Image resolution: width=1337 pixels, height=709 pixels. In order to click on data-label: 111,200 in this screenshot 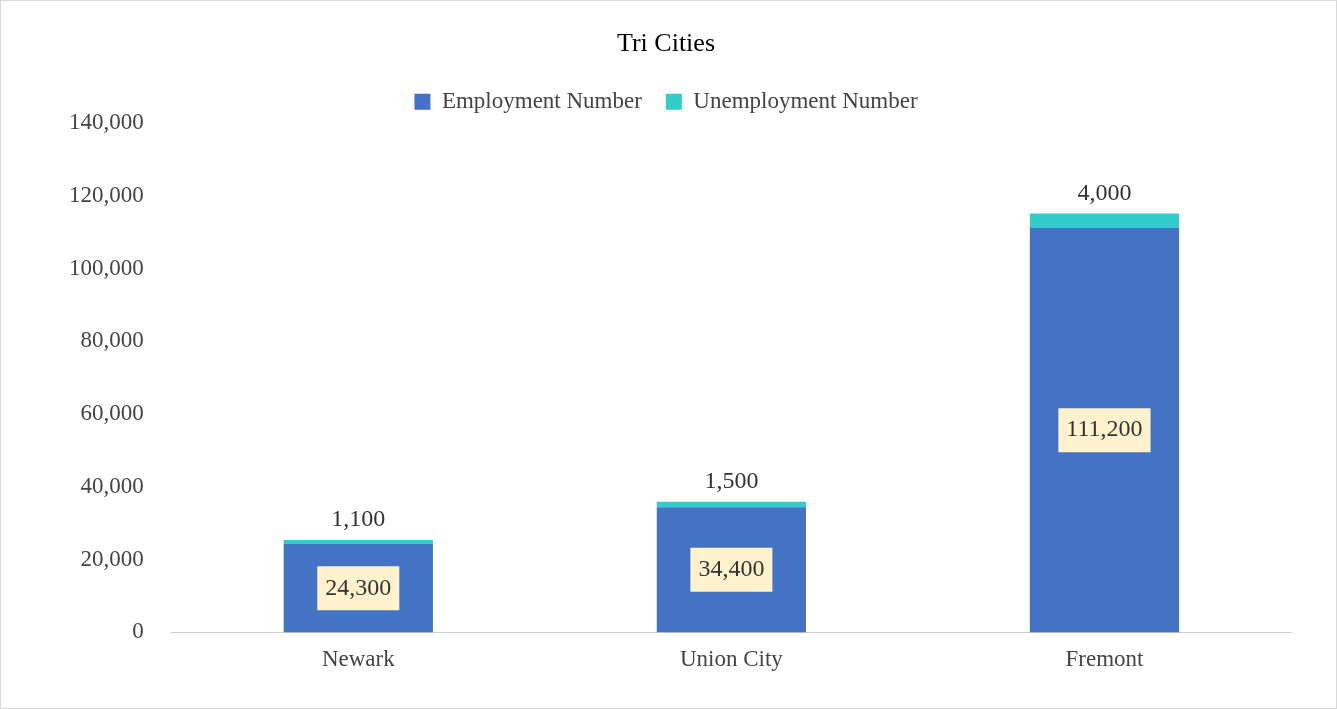, I will do `click(1104, 428)`.